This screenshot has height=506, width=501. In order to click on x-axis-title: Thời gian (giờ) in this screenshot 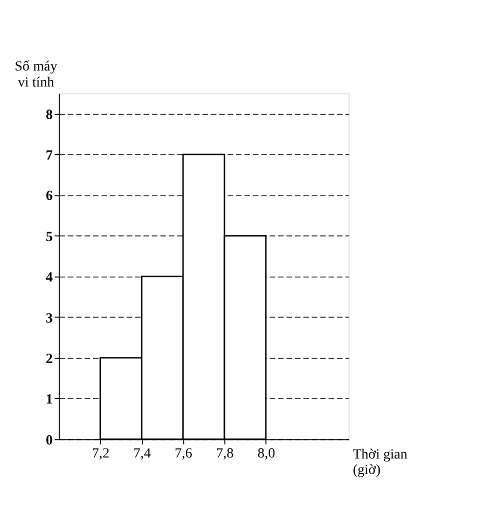, I will do `click(380, 462)`.